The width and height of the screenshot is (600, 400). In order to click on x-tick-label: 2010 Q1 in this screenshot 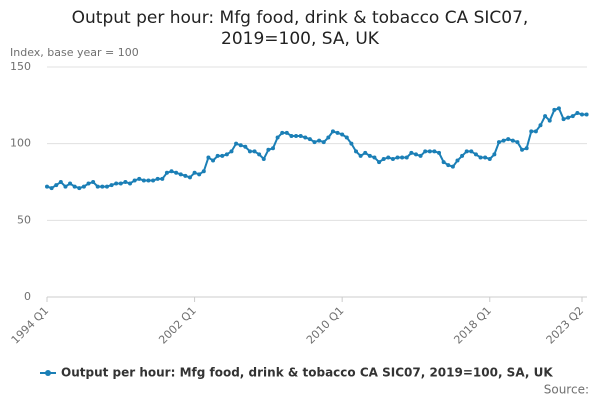, I will do `click(325, 325)`.